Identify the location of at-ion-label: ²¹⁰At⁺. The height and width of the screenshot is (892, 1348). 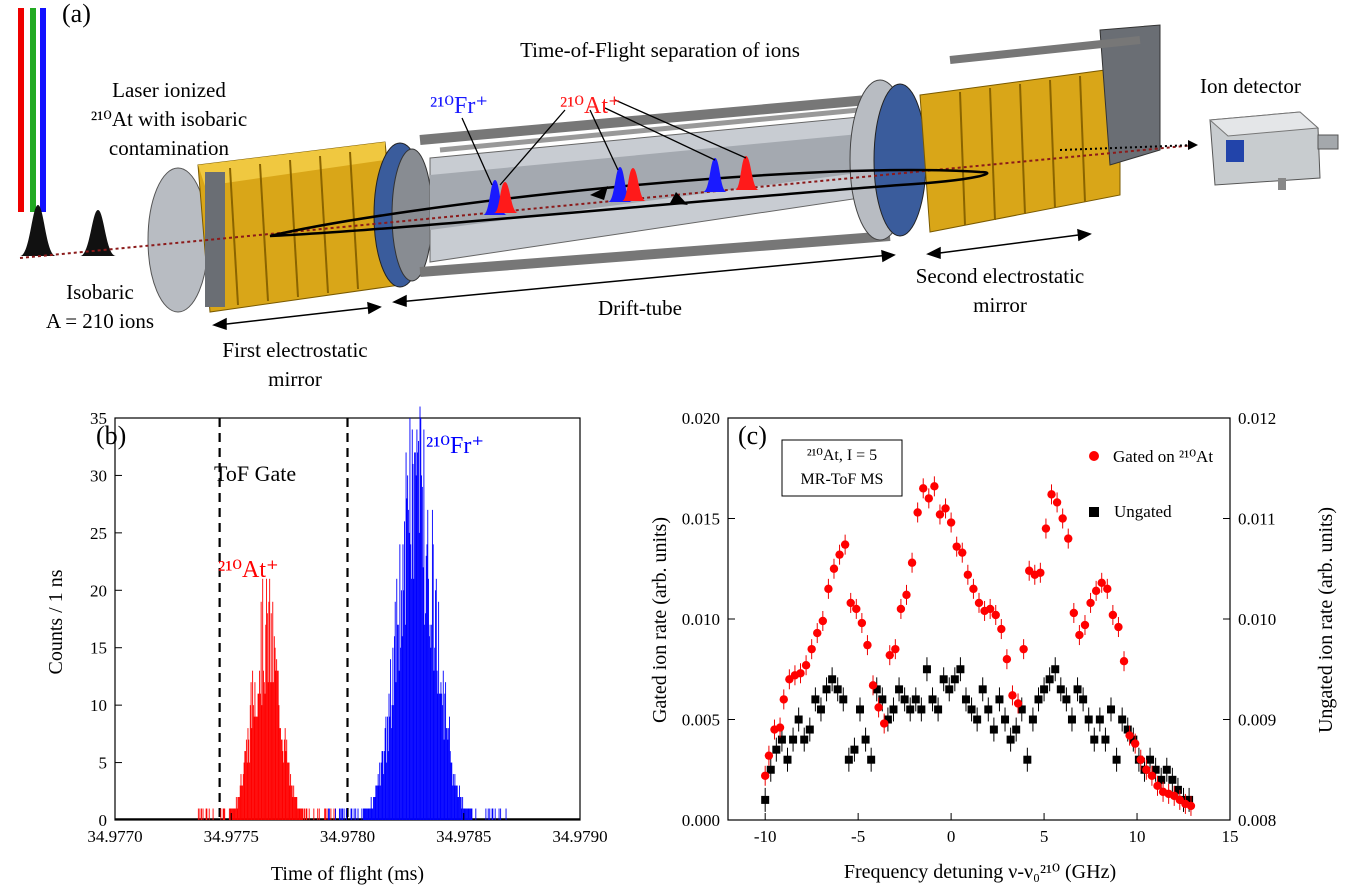
(590, 106).